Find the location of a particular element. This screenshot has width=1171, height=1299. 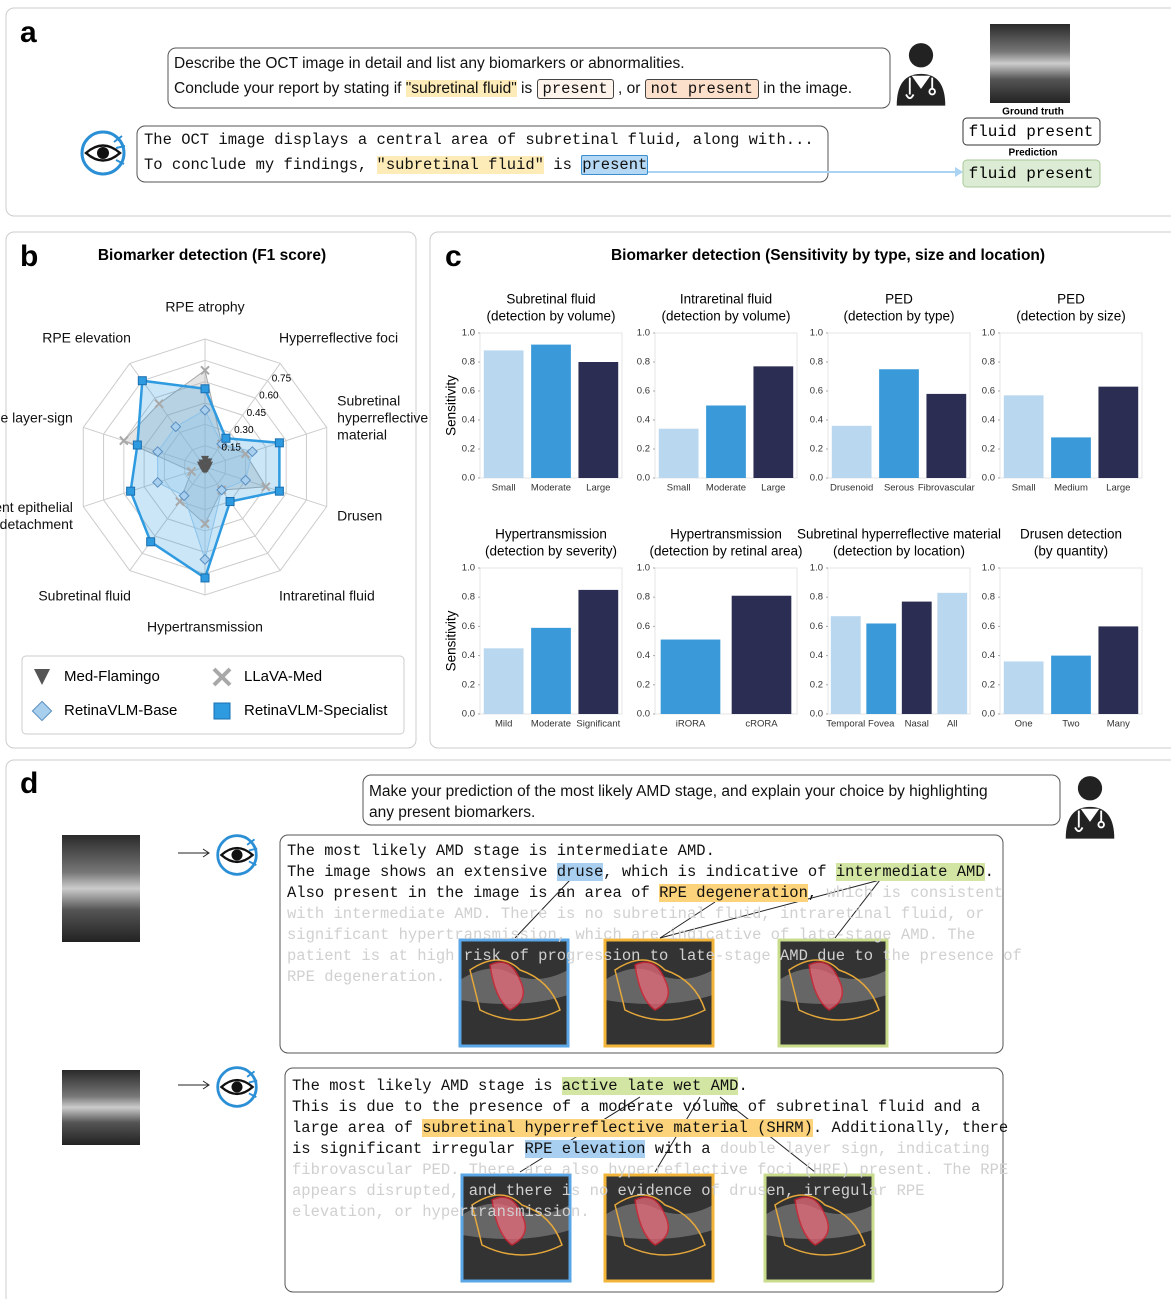

axis-label: Pigment epithelial detachment is located at coordinates (36, 516).